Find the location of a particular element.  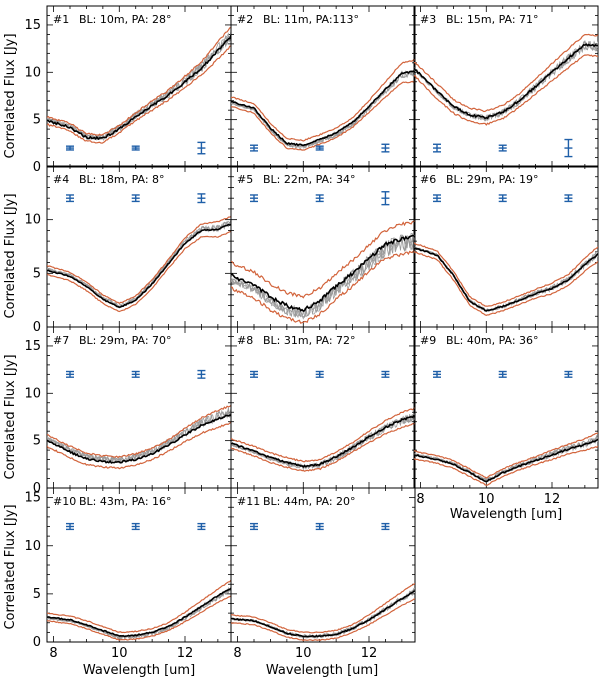

panel-7: 0 5 10 15 #7 BL: 29m, PA: 70° is located at coordinates (128, 411).